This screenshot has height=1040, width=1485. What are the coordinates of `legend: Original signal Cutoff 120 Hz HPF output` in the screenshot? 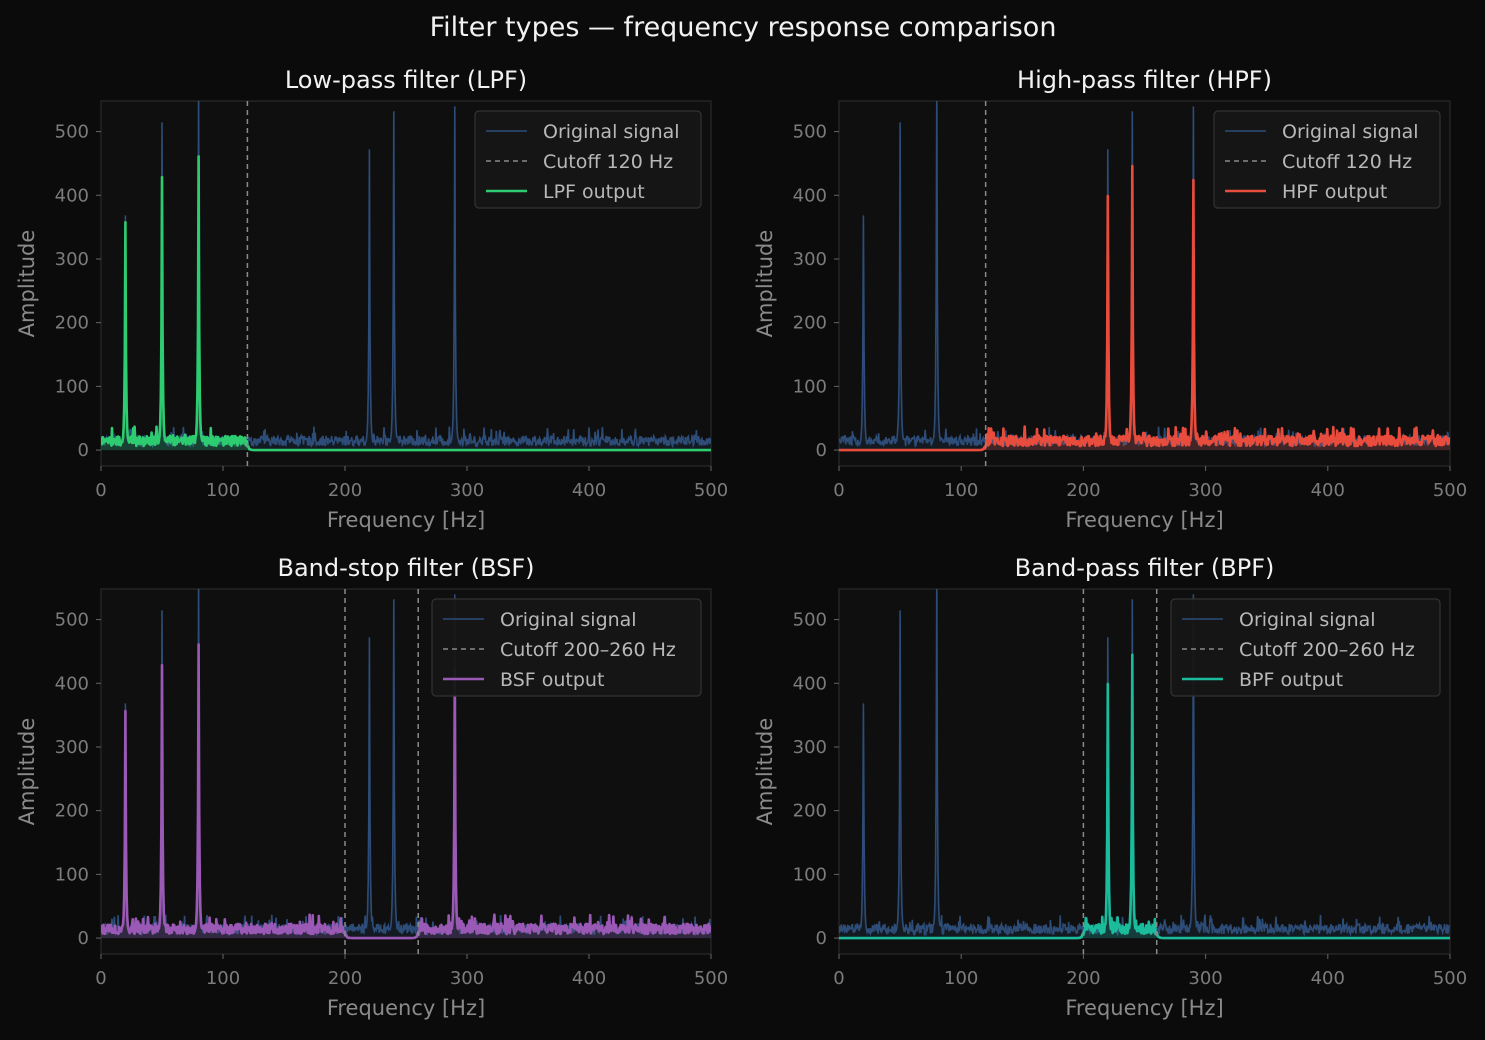 It's located at (1327, 159).